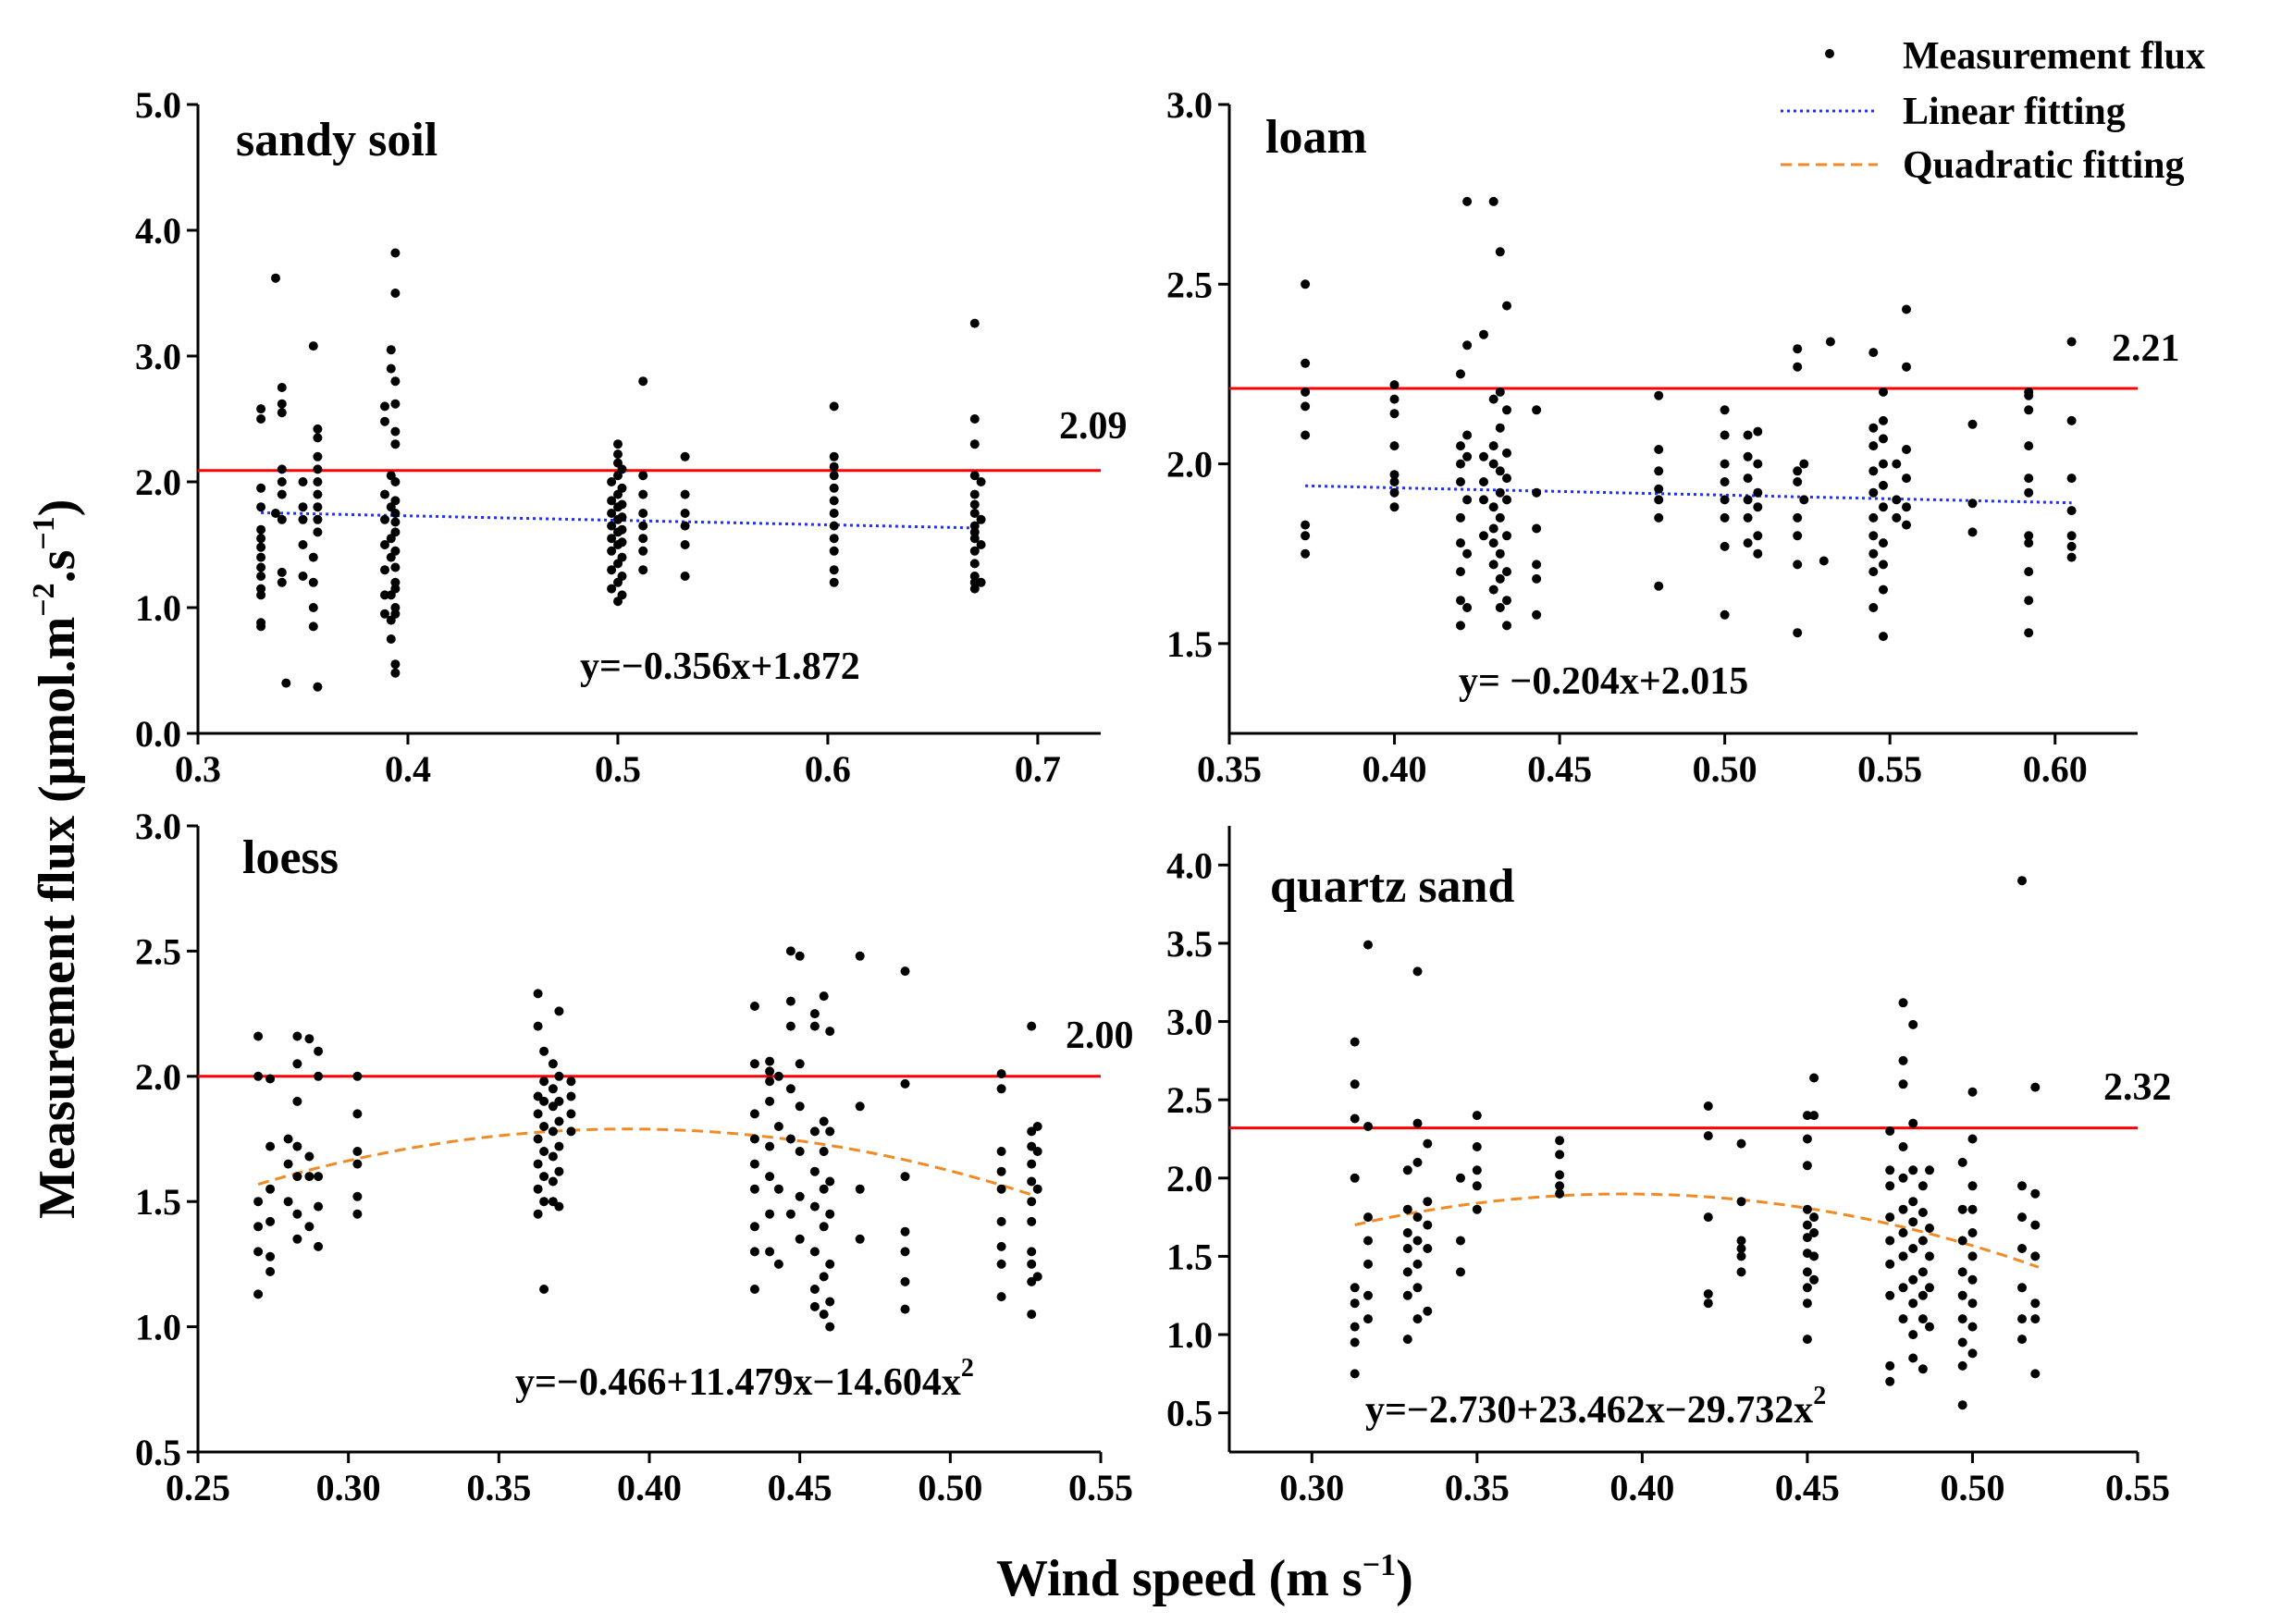 This screenshot has width=2269, height=1624. I want to click on x-tick-label: 0.5, so click(618, 769).